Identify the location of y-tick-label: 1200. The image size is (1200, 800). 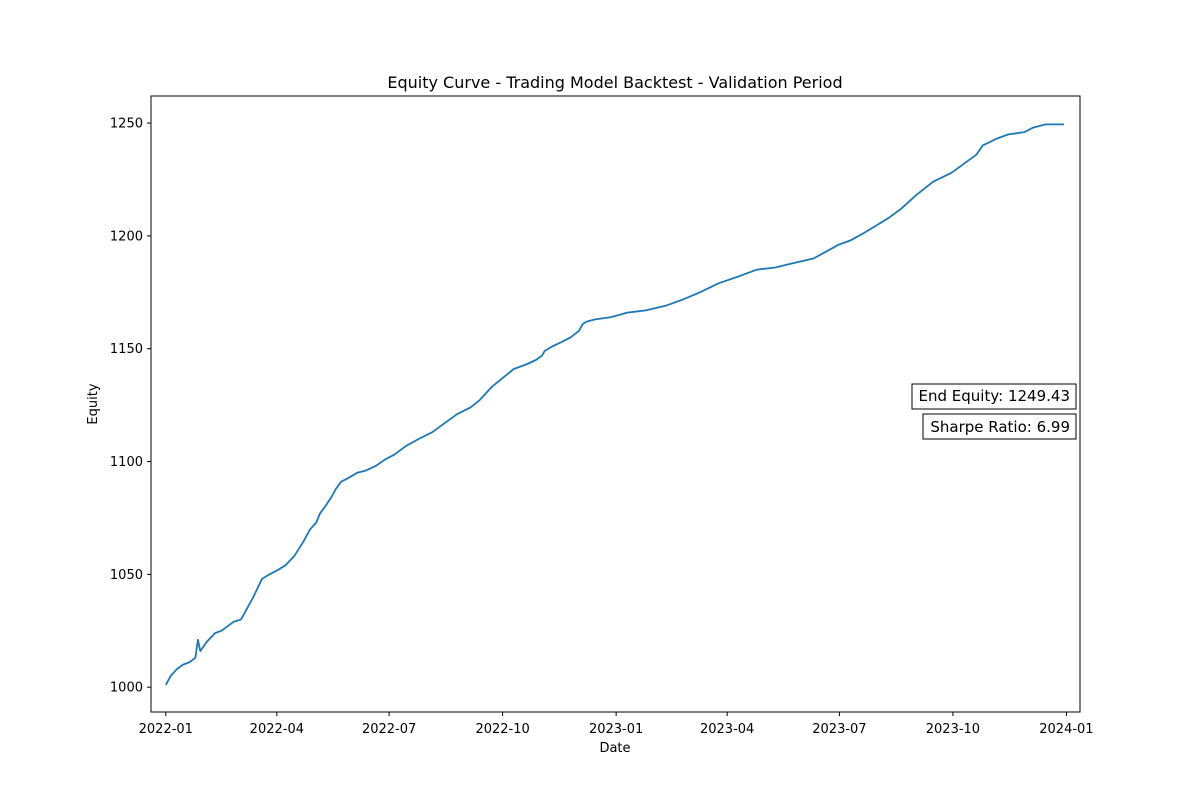
(126, 236).